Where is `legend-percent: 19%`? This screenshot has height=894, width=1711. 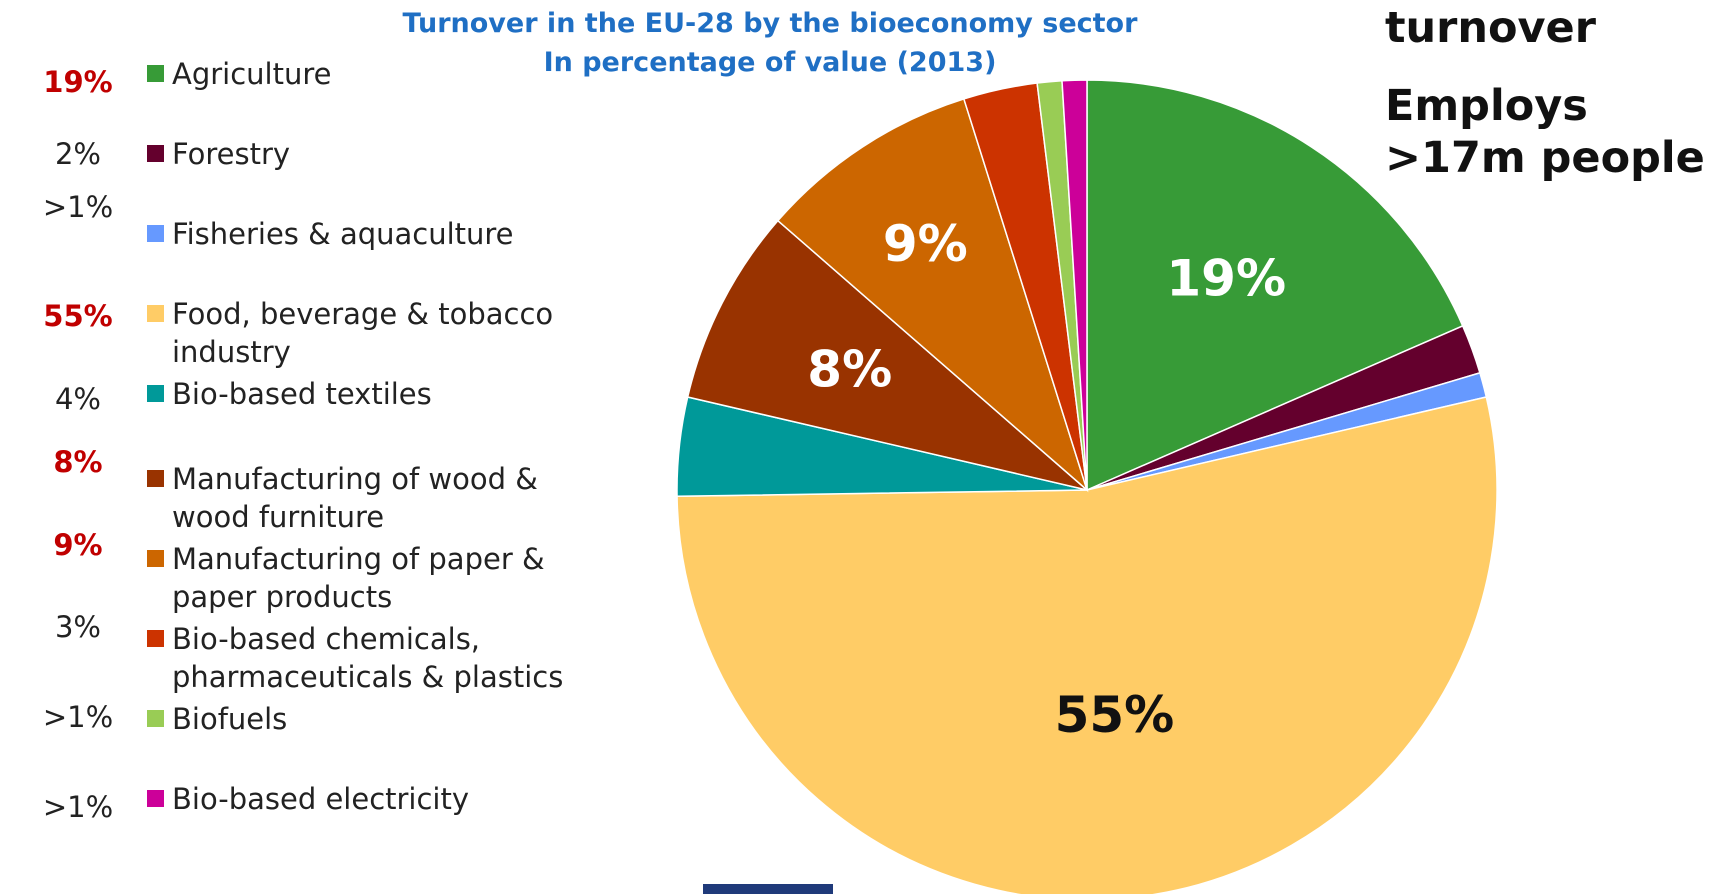
legend-percent: 19% is located at coordinates (78, 82).